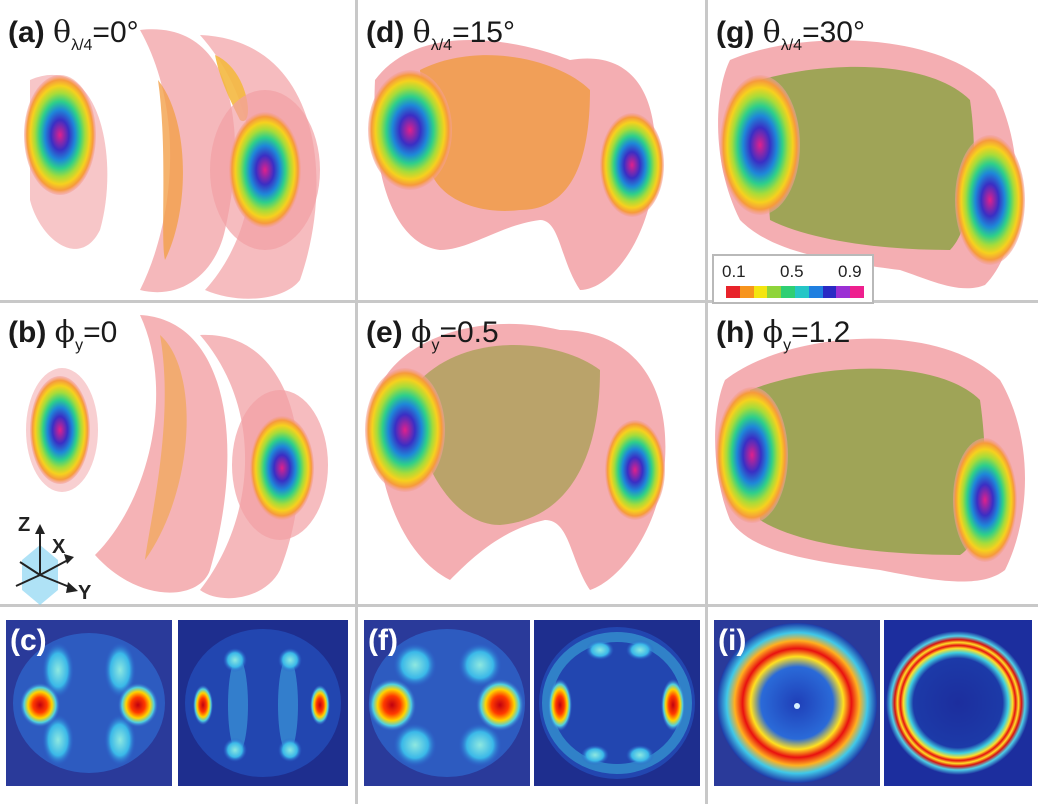  What do you see at coordinates (28, 640) in the screenshot?
I see `panel-label-c: (c)` at bounding box center [28, 640].